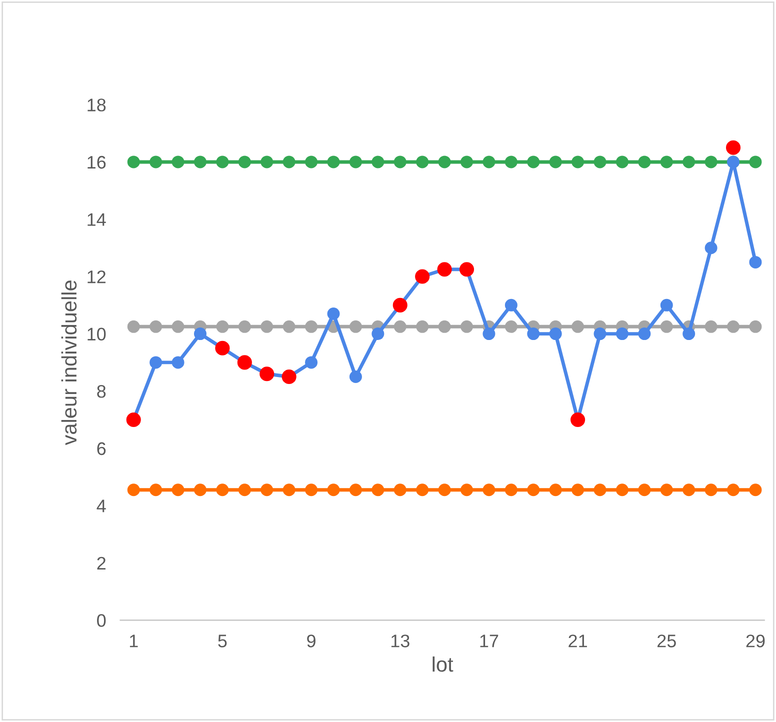  What do you see at coordinates (101, 620) in the screenshot?
I see `y-tick-label: 0` at bounding box center [101, 620].